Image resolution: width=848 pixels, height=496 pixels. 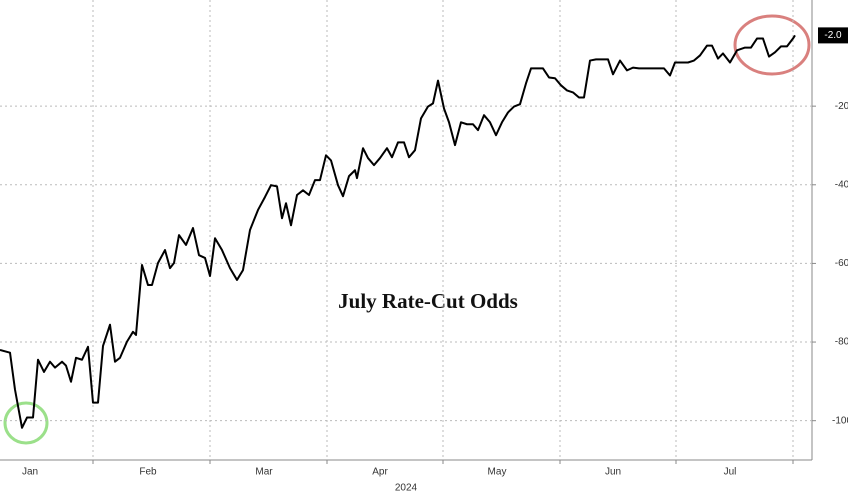 I want to click on x-tick-label: Mar, so click(x=264, y=472).